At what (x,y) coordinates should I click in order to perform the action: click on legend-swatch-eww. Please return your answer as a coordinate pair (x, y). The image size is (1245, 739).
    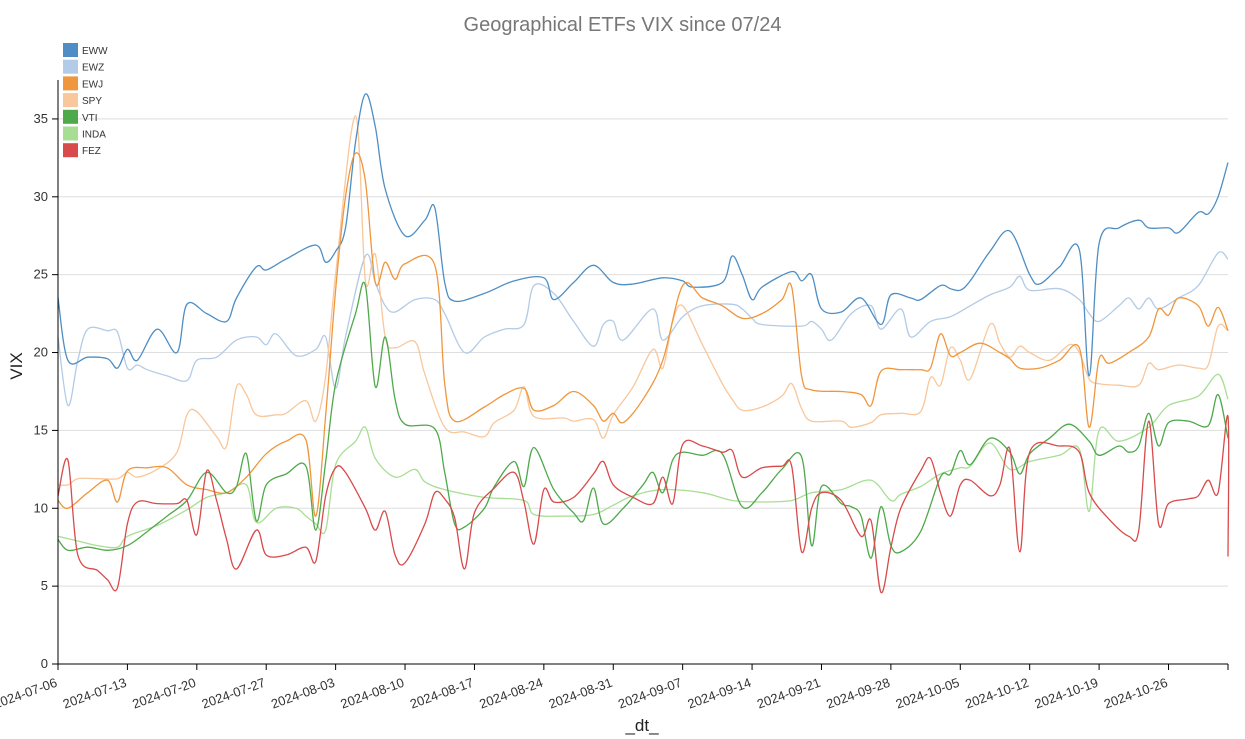
    Looking at the image, I should click on (70, 50).